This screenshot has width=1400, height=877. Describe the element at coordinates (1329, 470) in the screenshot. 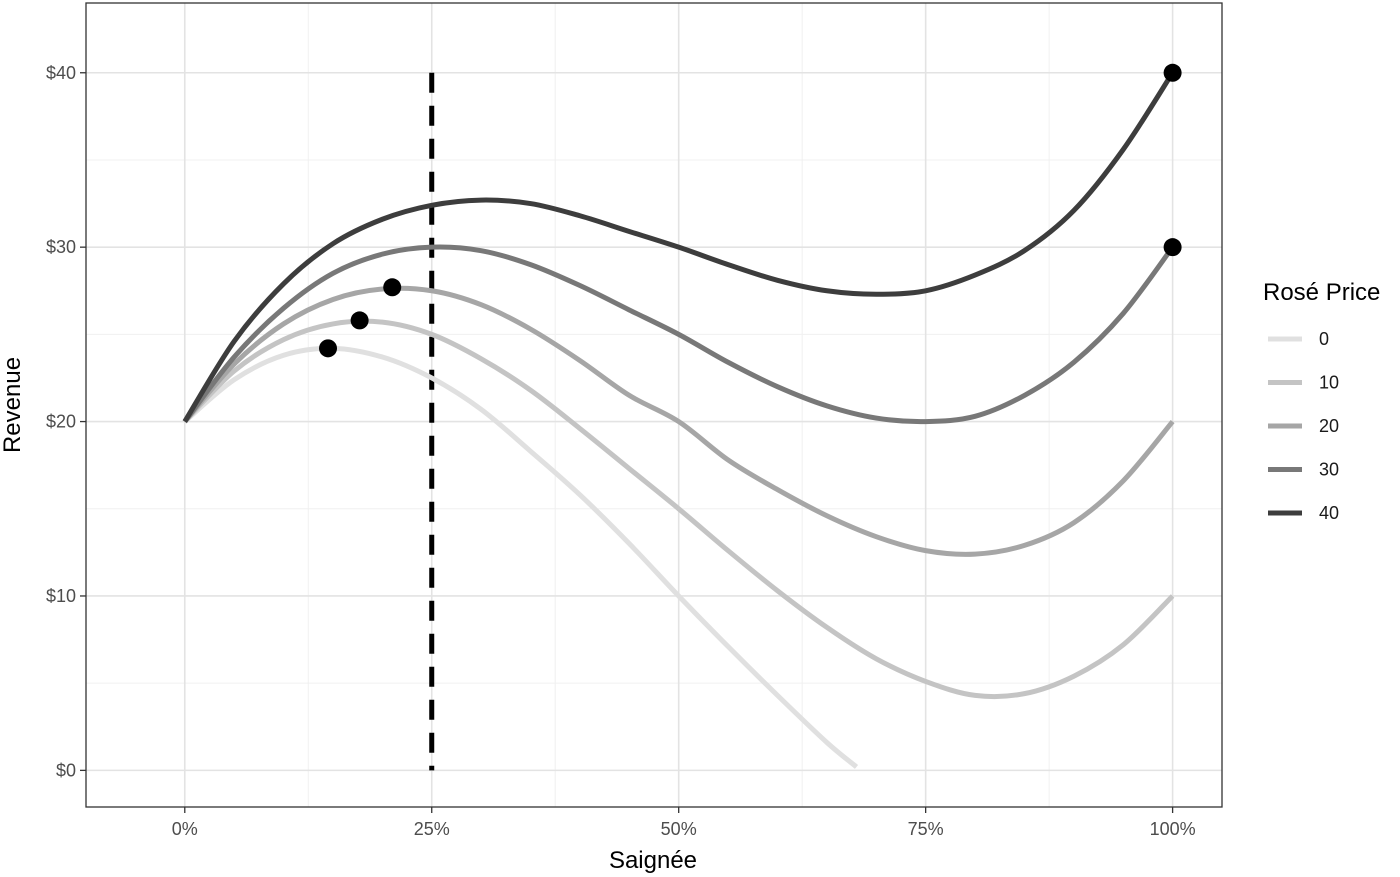

I see `legend-label-30: 30` at that location.